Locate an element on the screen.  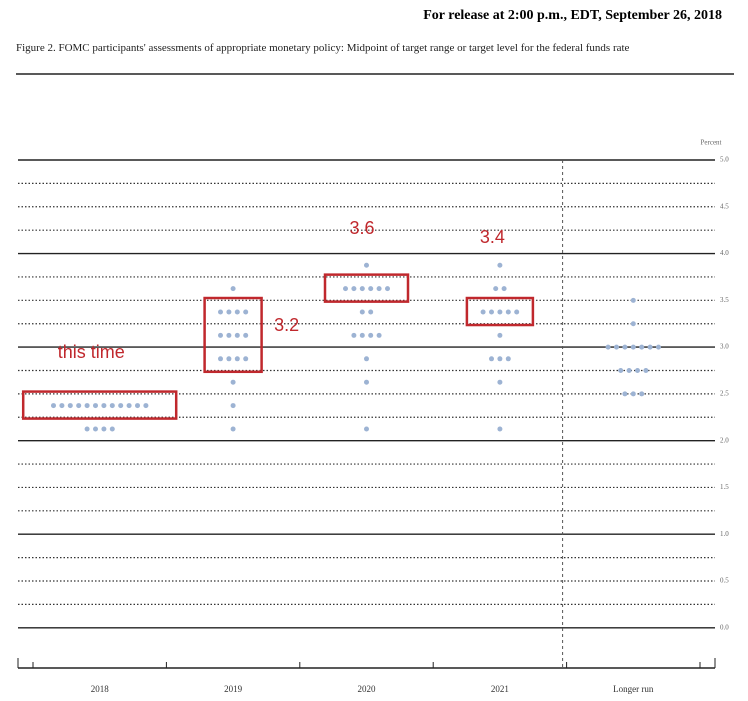
x-tick-label: 2018 is located at coordinates (100, 689).